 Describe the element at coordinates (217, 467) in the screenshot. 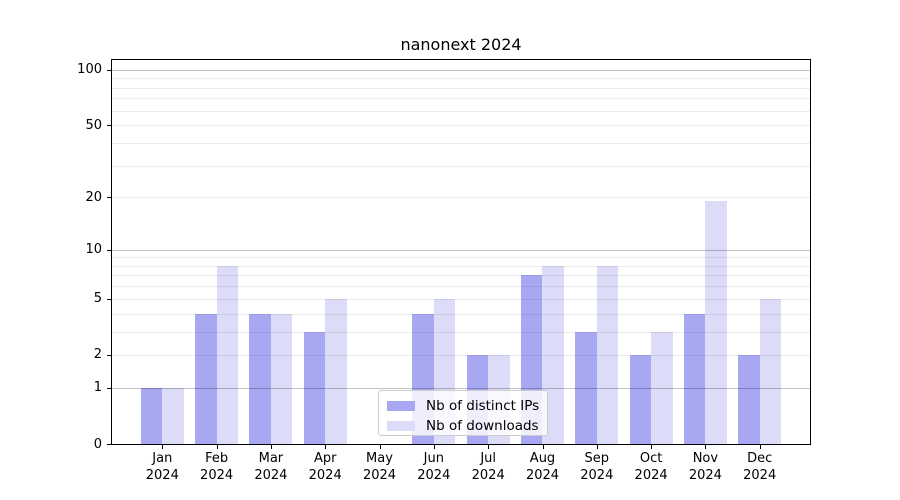

I see `x-axis-tick-label-feb: Feb 2024` at that location.